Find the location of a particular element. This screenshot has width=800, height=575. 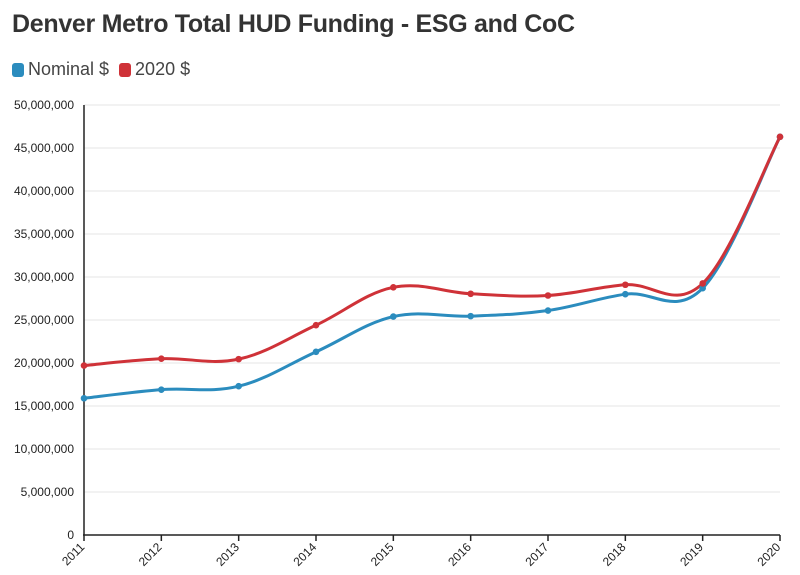

legend-swatch-nominal is located at coordinates (18, 69).